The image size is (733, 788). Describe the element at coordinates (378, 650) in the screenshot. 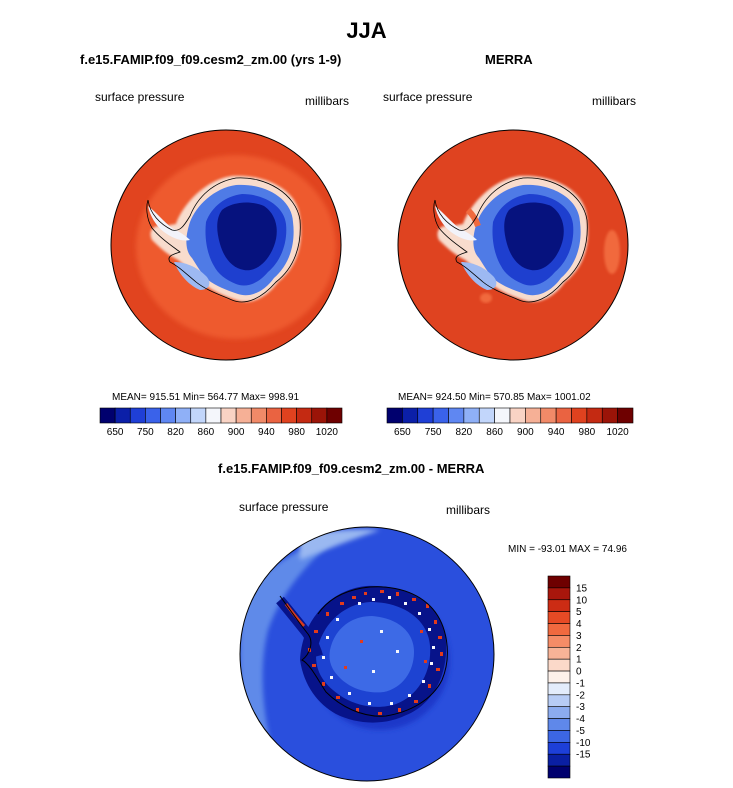

I see `map3-coastal-noise-light` at that location.